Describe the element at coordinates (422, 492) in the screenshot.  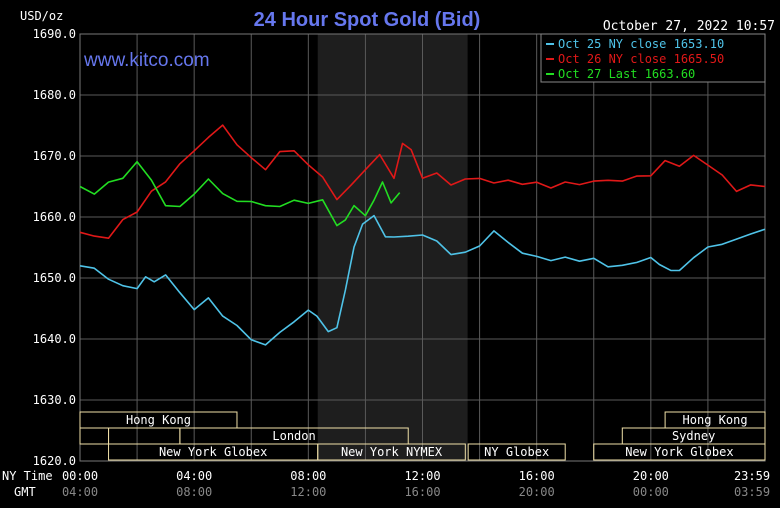
I see `x-tick-label-gmt: 16:00` at that location.